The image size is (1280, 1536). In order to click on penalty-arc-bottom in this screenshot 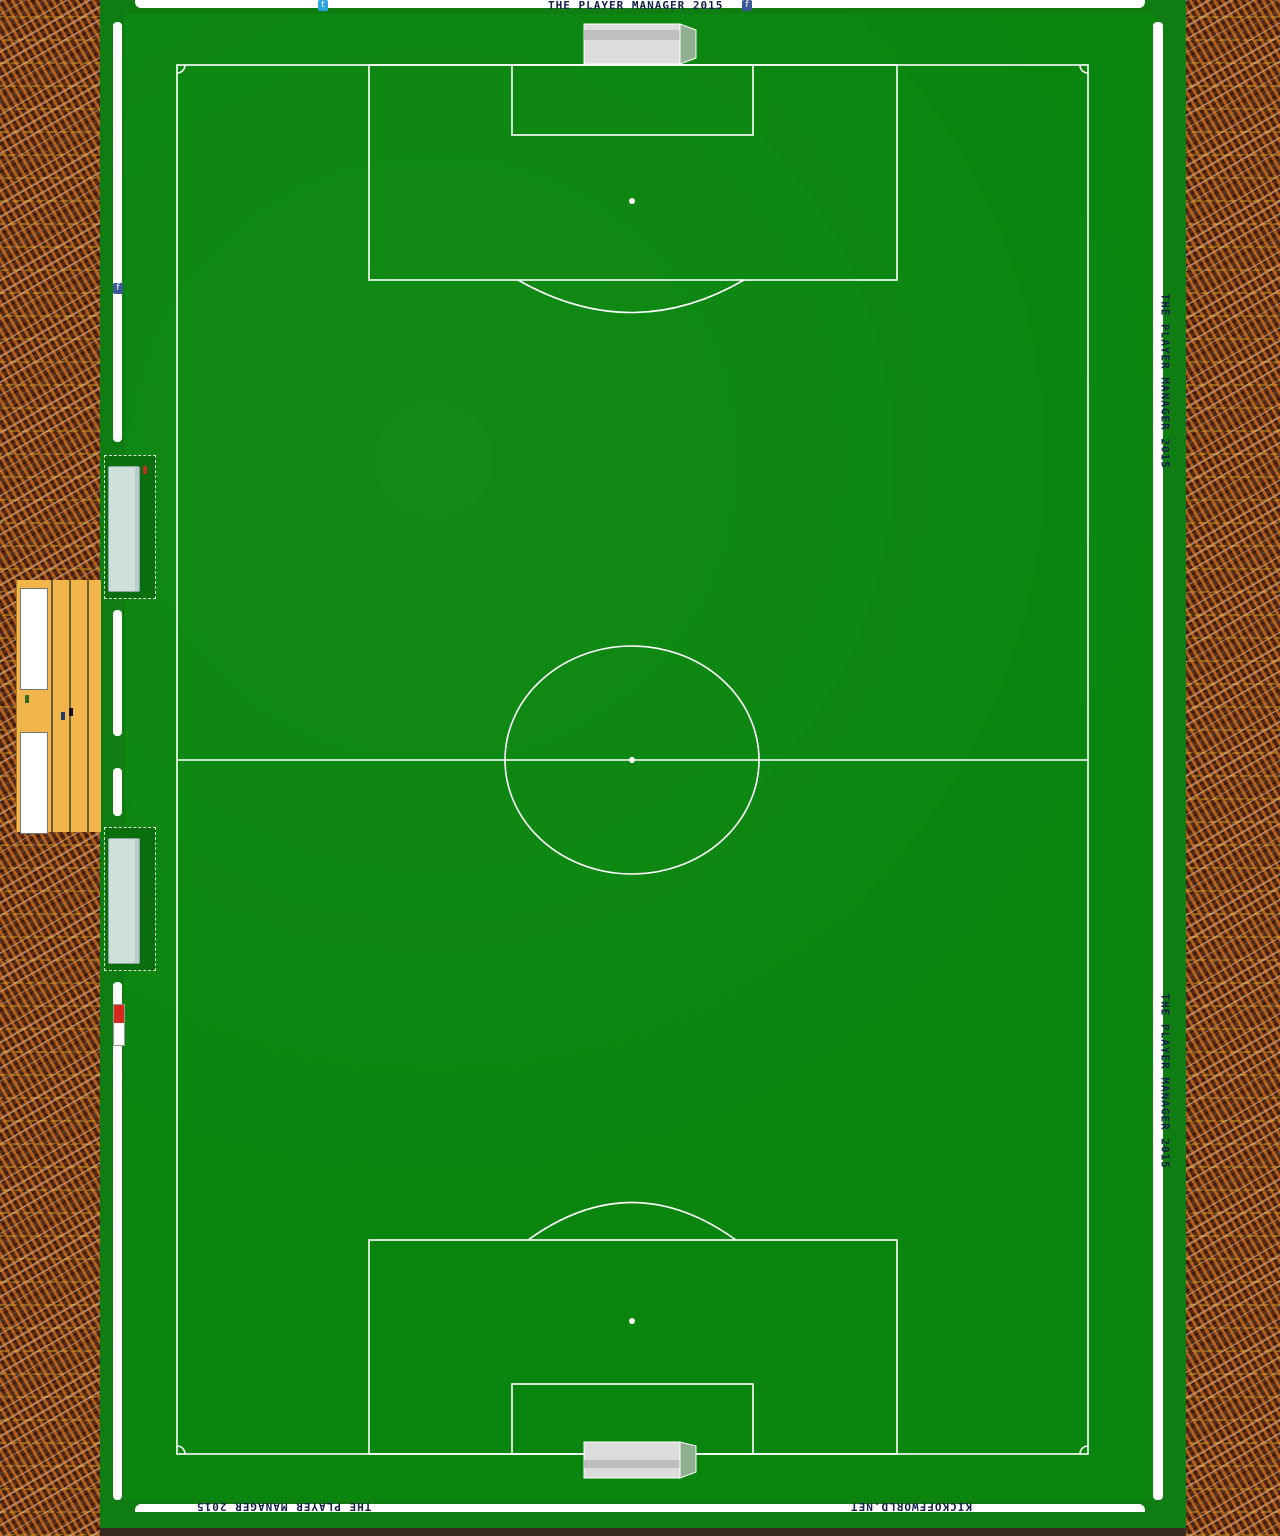, I will do `click(632, 1221)`.